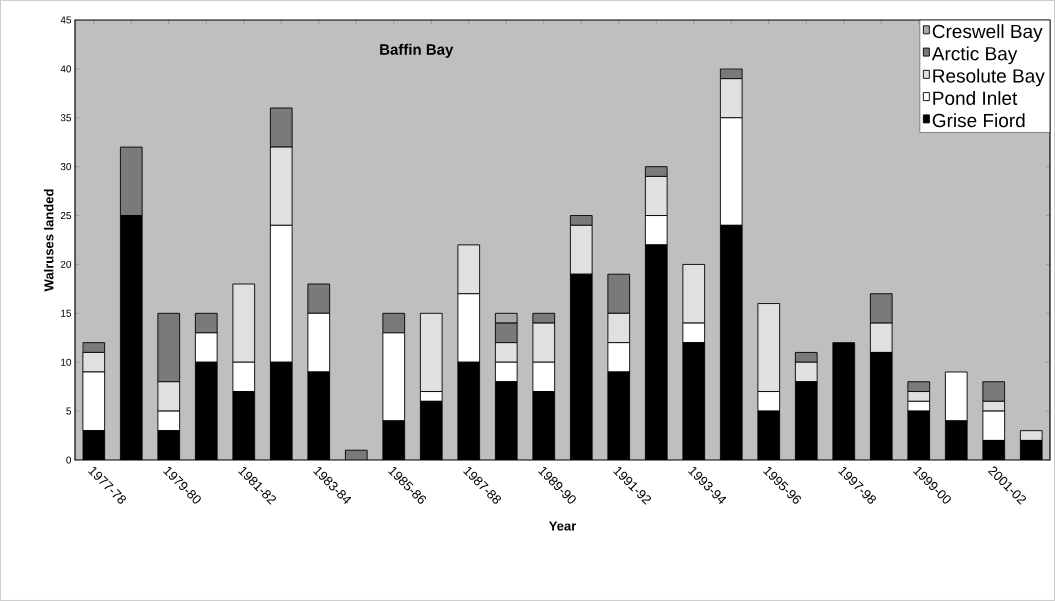  Describe the element at coordinates (69, 460) in the screenshot. I see `y-tick-label: 0` at that location.